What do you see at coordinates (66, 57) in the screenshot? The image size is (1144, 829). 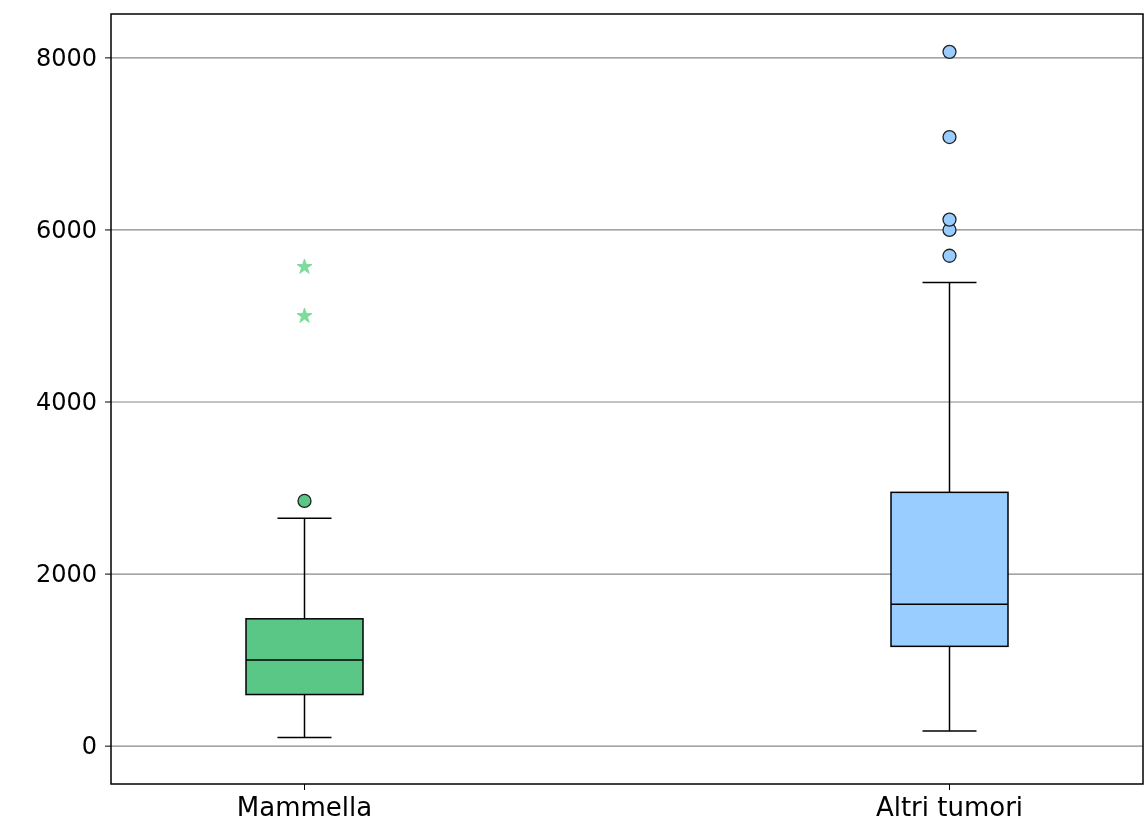 I see `y-tick-label: 8000` at bounding box center [66, 57].